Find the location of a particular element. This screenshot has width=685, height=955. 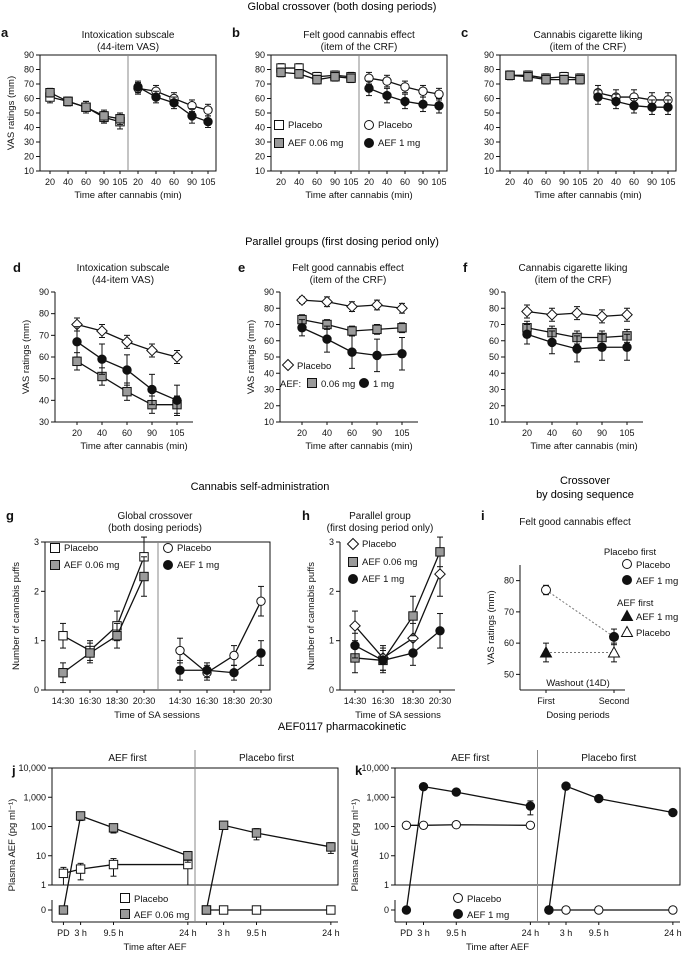

chart-title: (item of the CRF) is located at coordinates (573, 280).